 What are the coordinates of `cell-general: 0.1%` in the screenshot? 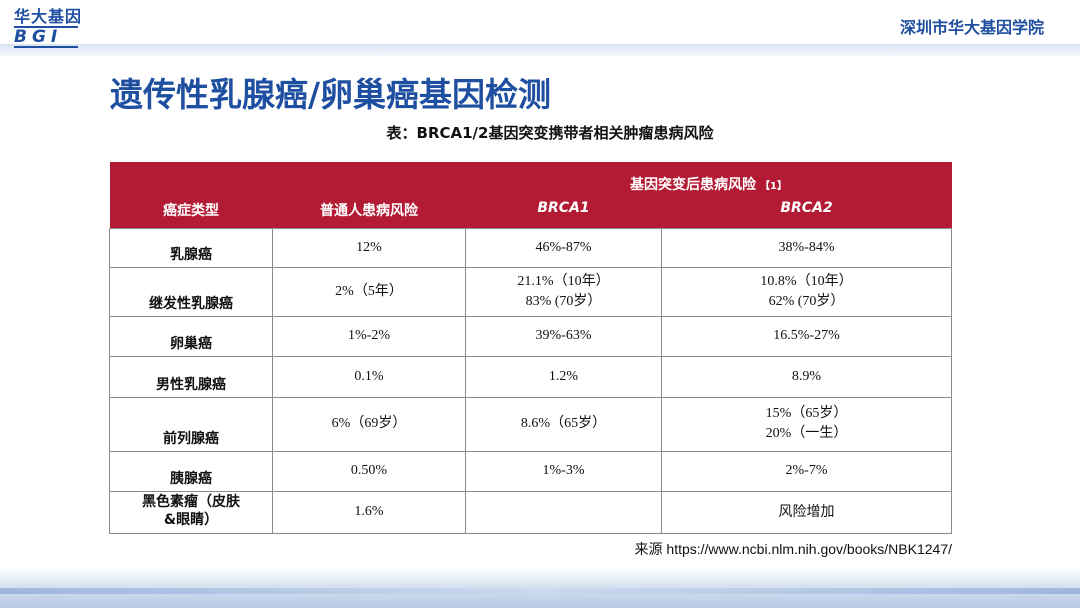 It's located at (369, 376).